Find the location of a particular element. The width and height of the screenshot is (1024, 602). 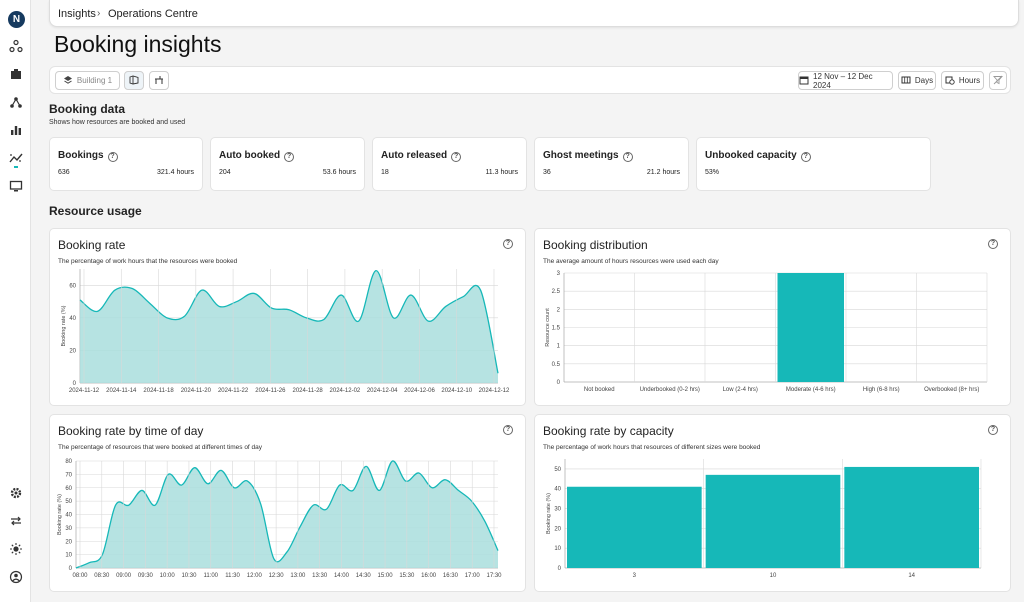

stat-label: Bookings? is located at coordinates (88, 156).